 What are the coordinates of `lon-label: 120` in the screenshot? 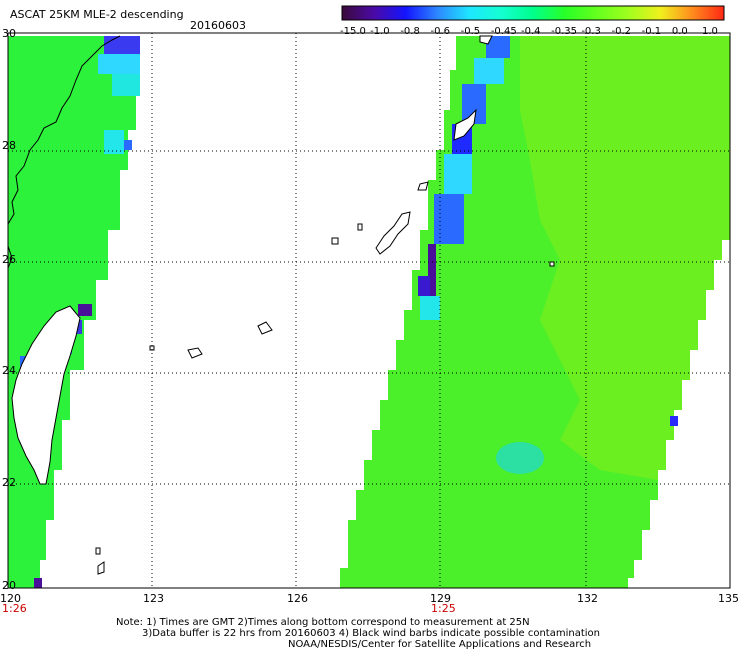 It's located at (10, 598).